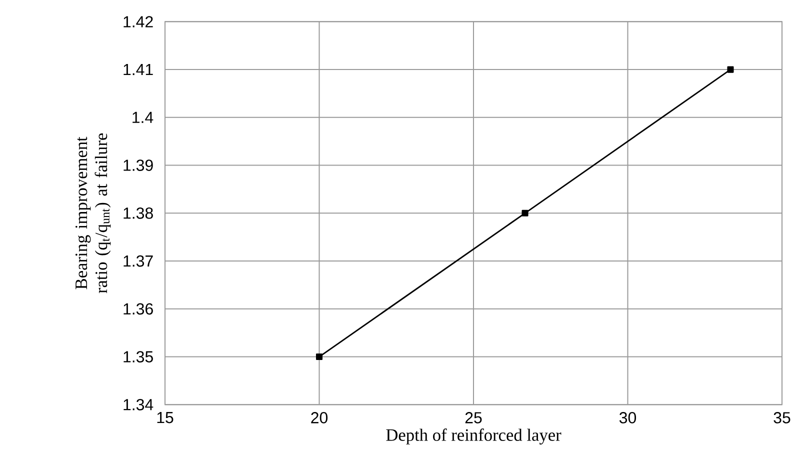 The image size is (800, 450). I want to click on y-tick-label: 1.36, so click(138, 309).